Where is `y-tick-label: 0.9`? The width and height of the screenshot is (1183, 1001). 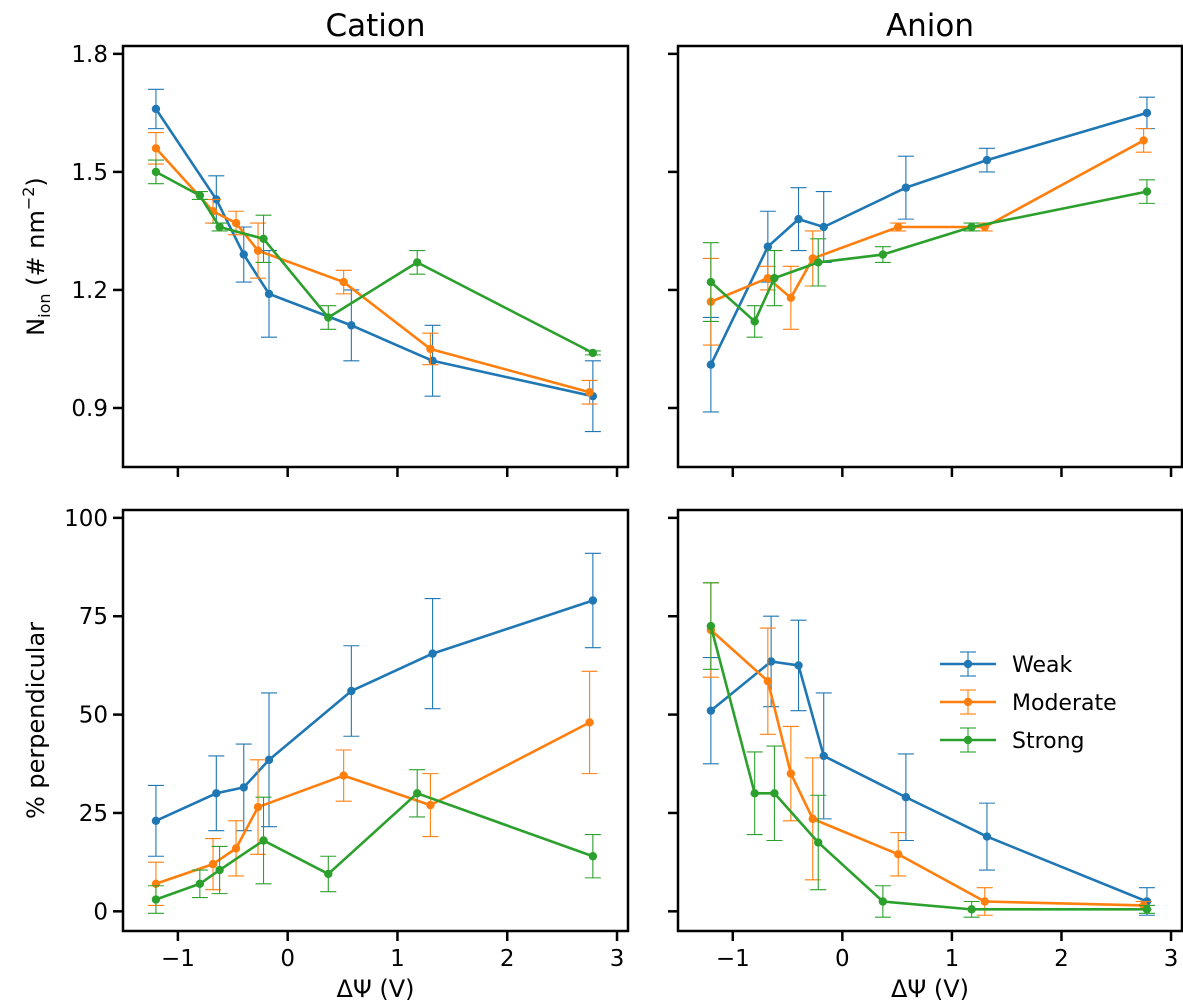 y-tick-label: 0.9 is located at coordinates (89, 409).